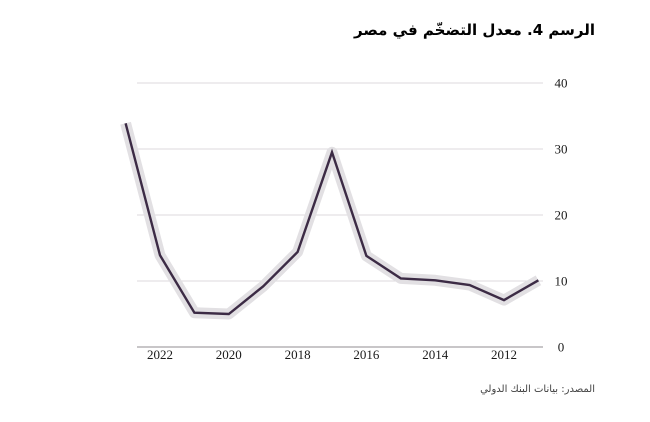 This screenshot has width=650, height=422. What do you see at coordinates (561, 149) in the screenshot?
I see `y-axis-tick-label: 30` at bounding box center [561, 149].